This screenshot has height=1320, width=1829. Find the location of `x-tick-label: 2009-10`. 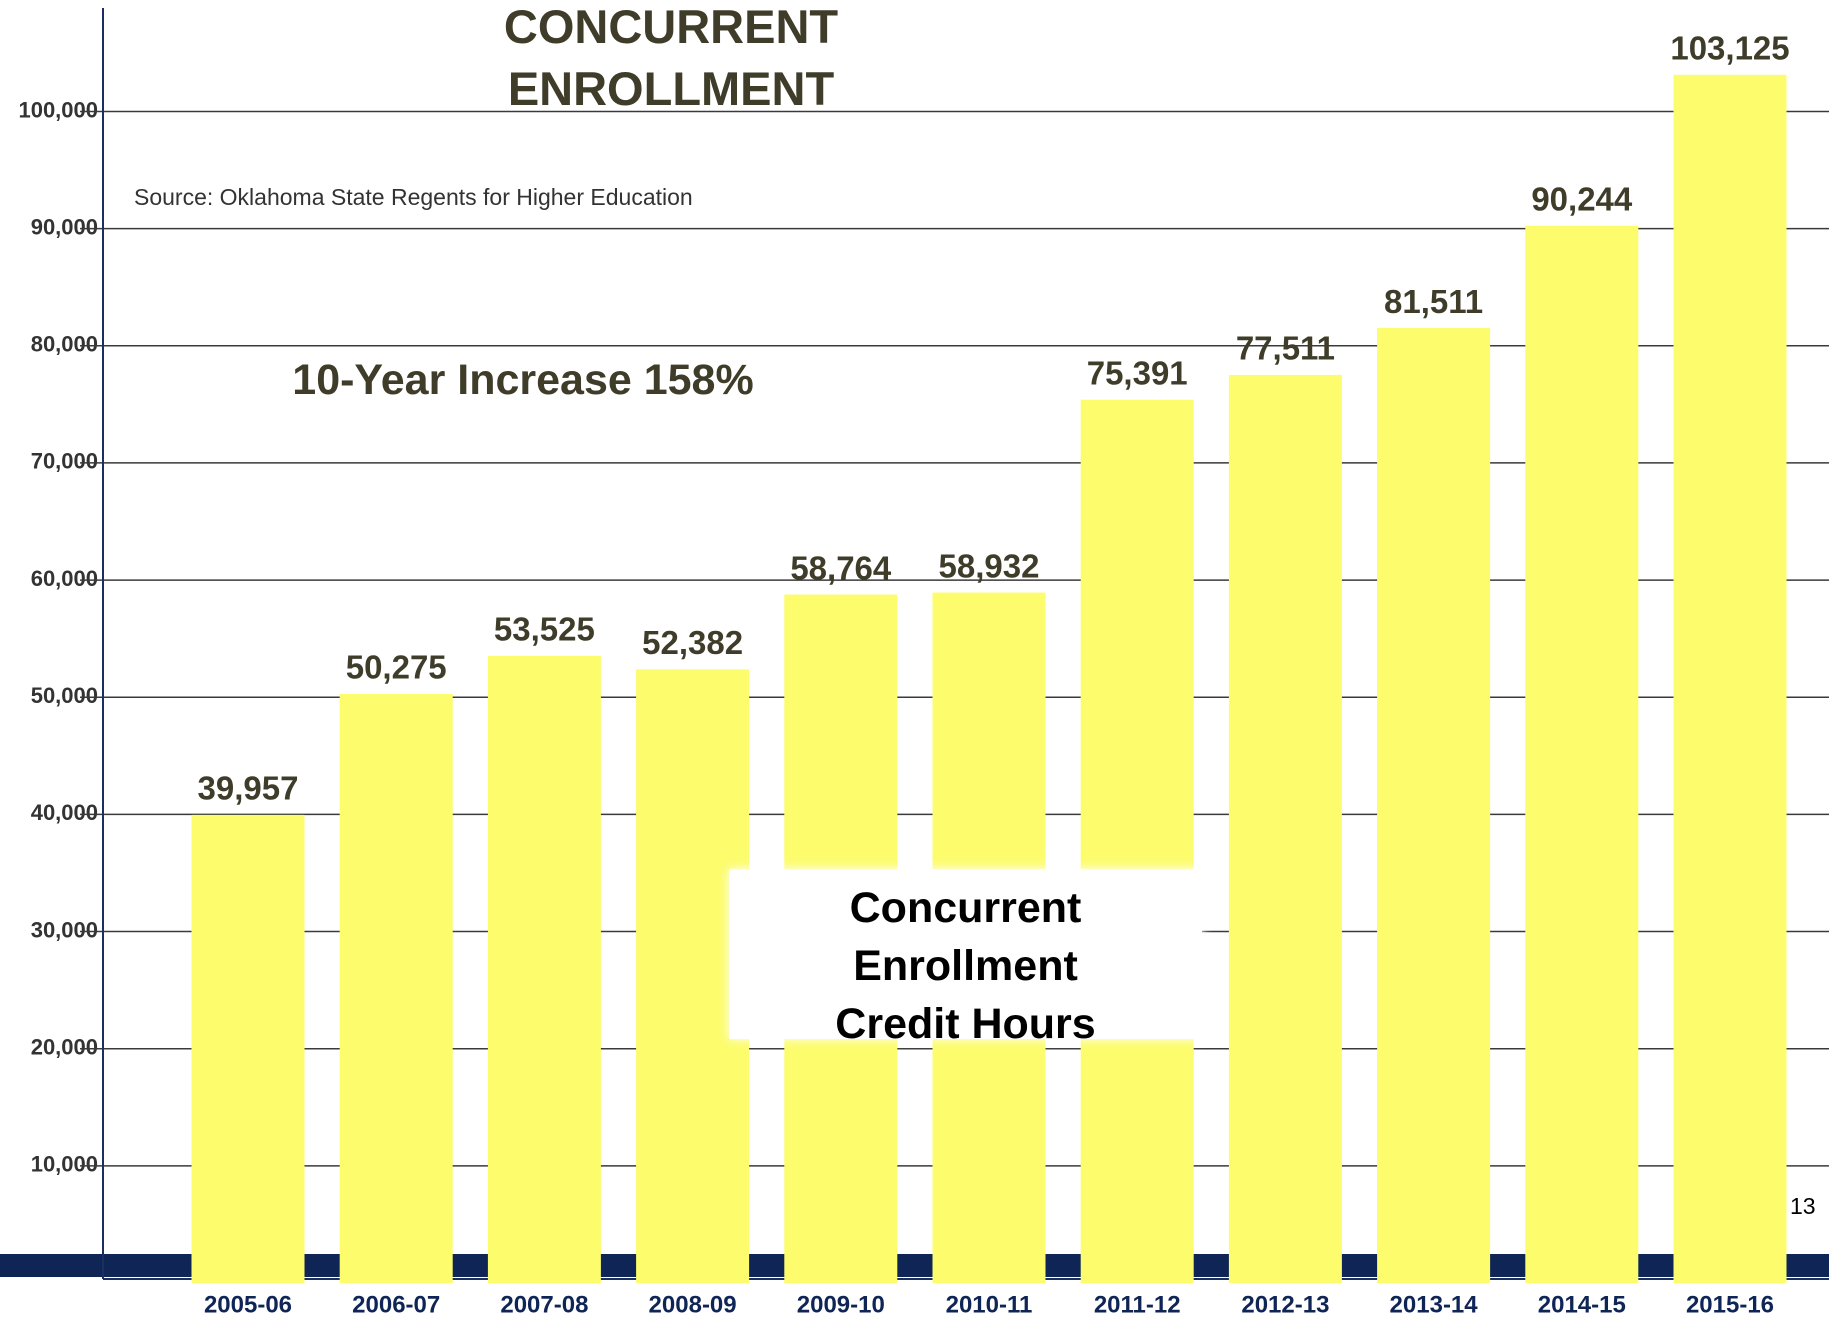

x-tick-label: 2009-10 is located at coordinates (841, 1304).